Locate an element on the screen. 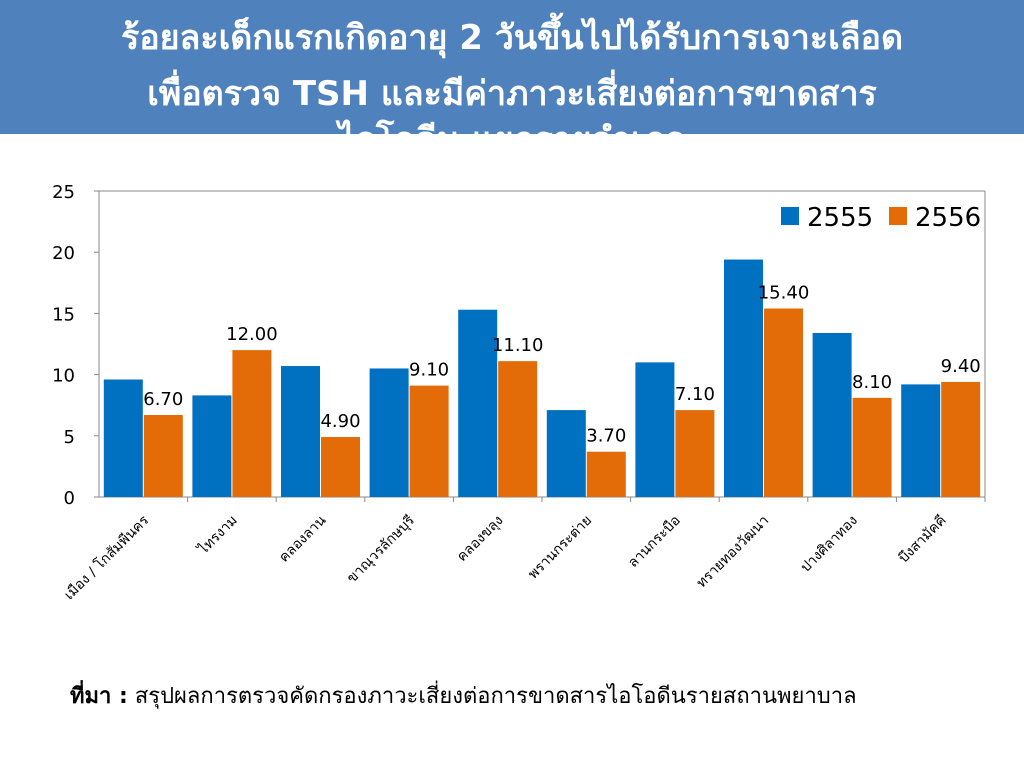 Image resolution: width=1024 pixels, height=768 pixels. category-label: เมือง / โกสัมพีนคร is located at coordinates (107, 557).